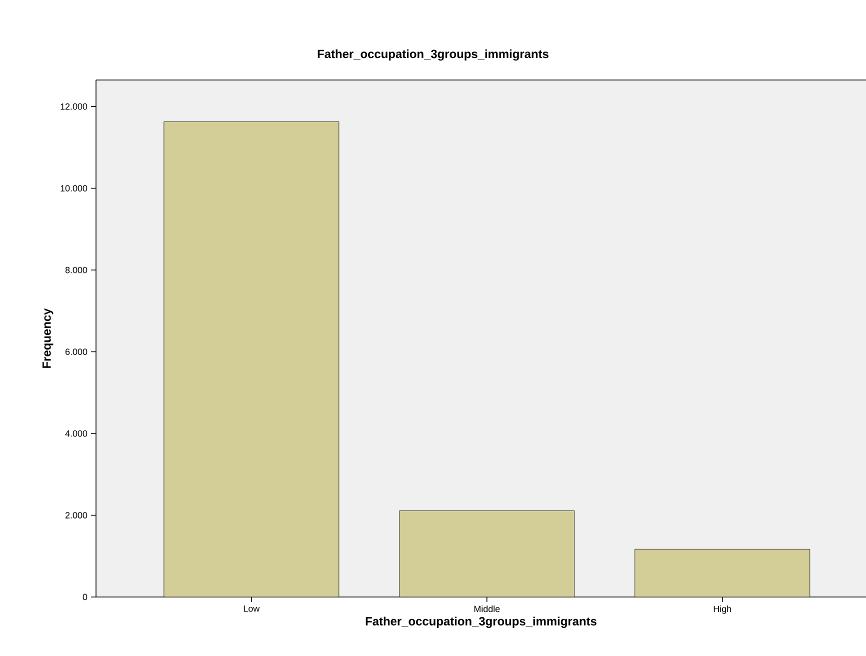 The width and height of the screenshot is (866, 656). I want to click on y-tick-label: 10.000, so click(74, 188).